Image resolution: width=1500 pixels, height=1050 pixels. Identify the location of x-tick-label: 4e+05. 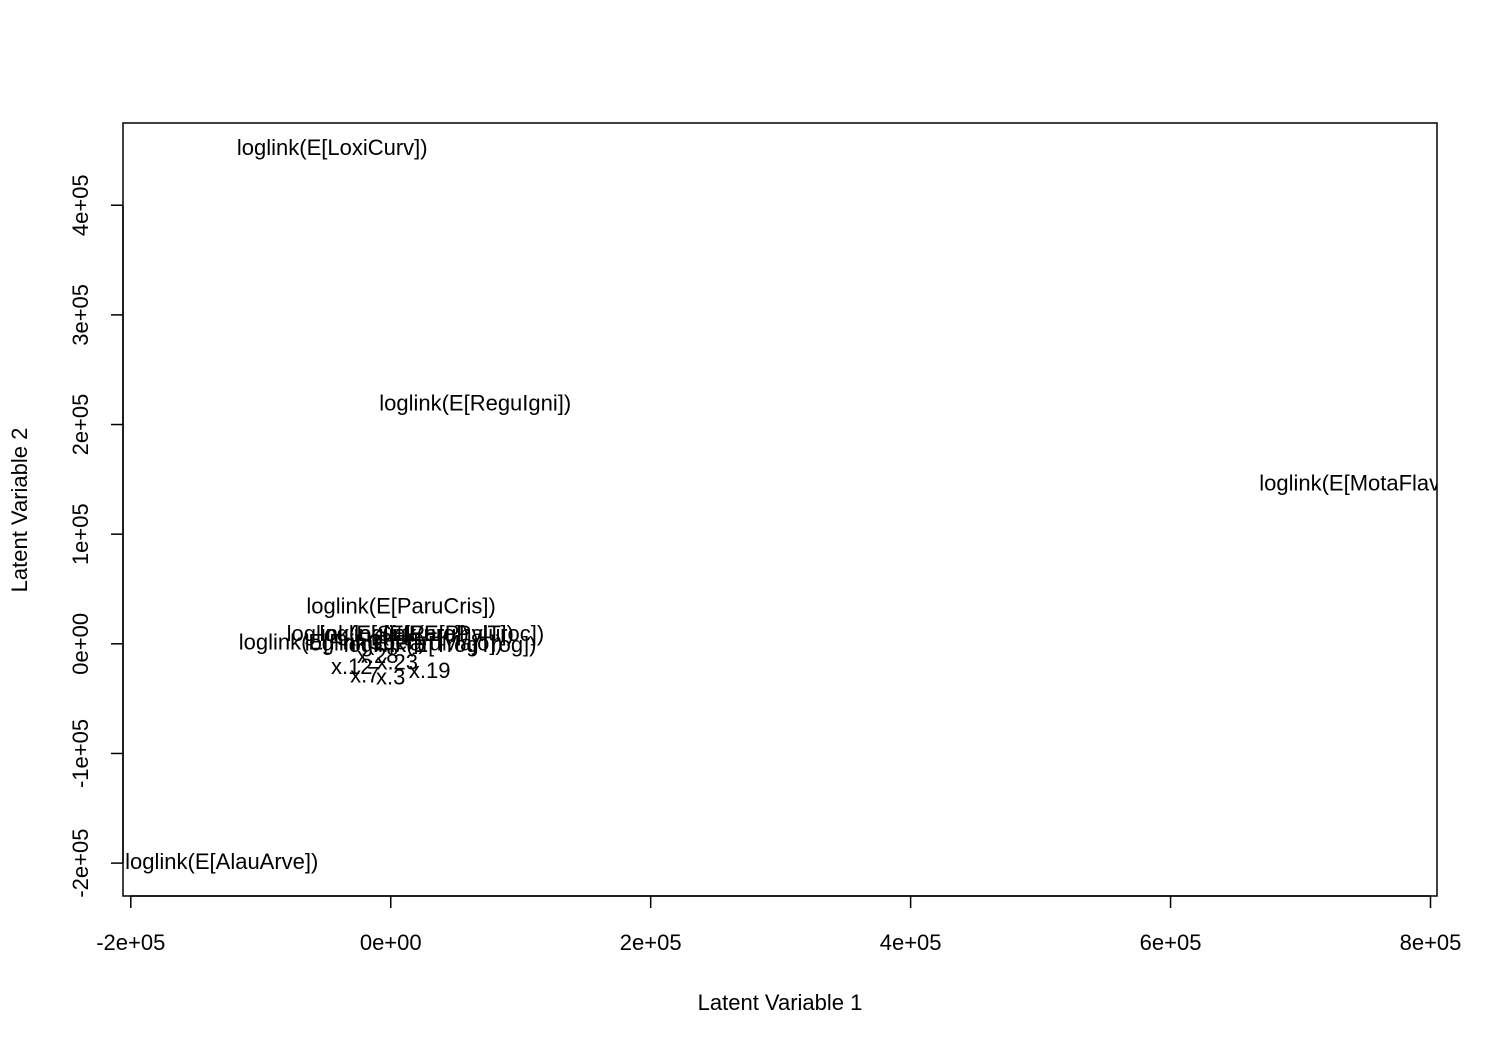
(911, 942).